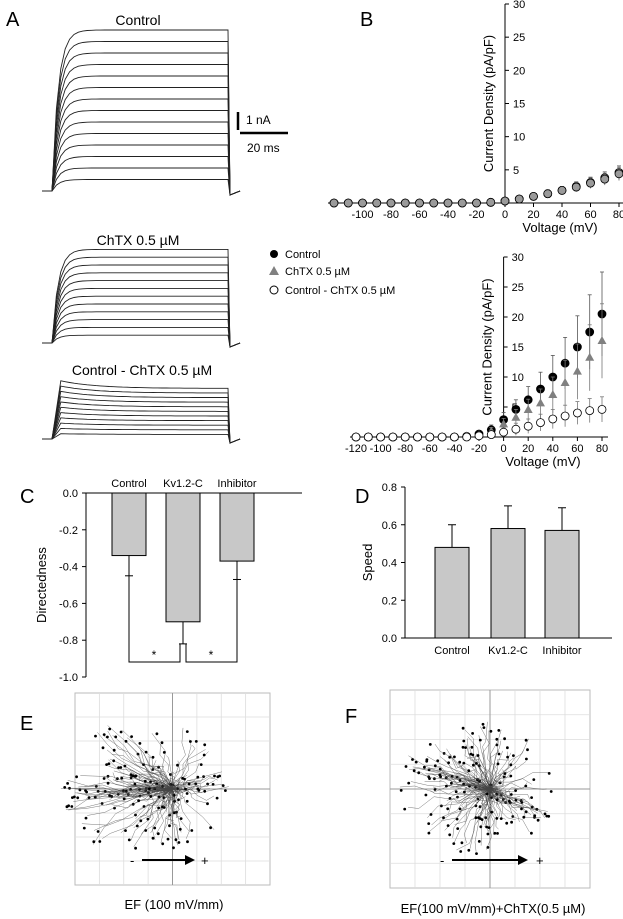  What do you see at coordinates (274, 270) in the screenshot?
I see `legend-marker-chtx` at bounding box center [274, 270].